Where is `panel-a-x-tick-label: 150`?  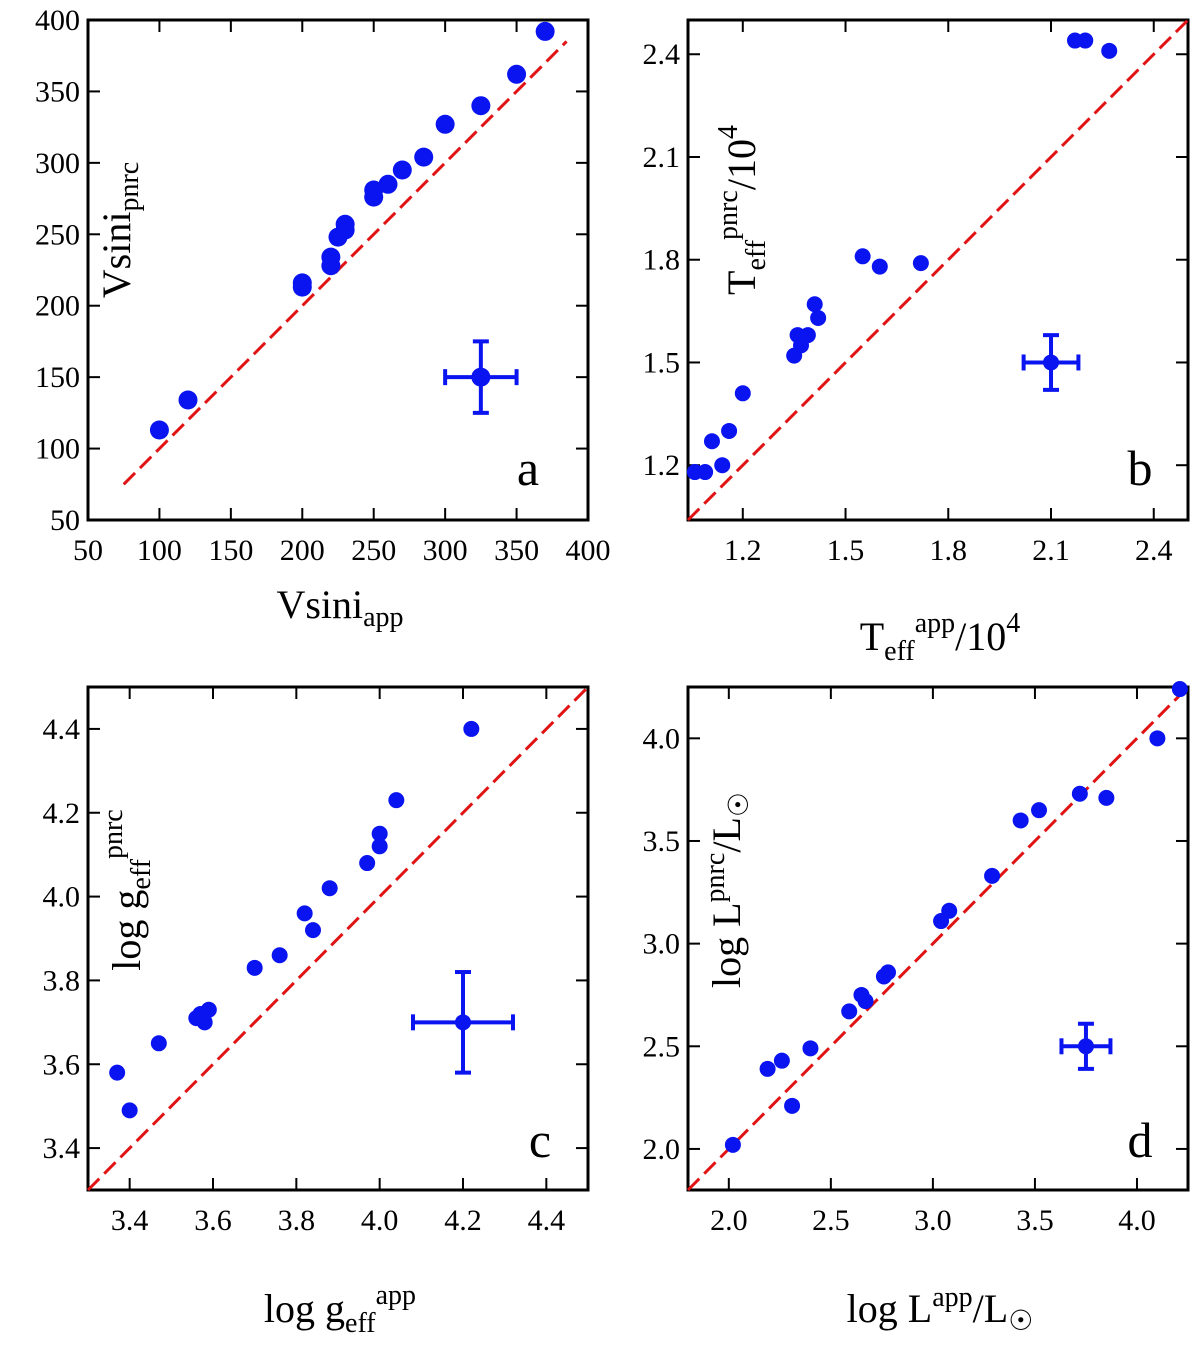
panel-a-x-tick-label: 150 is located at coordinates (230, 550).